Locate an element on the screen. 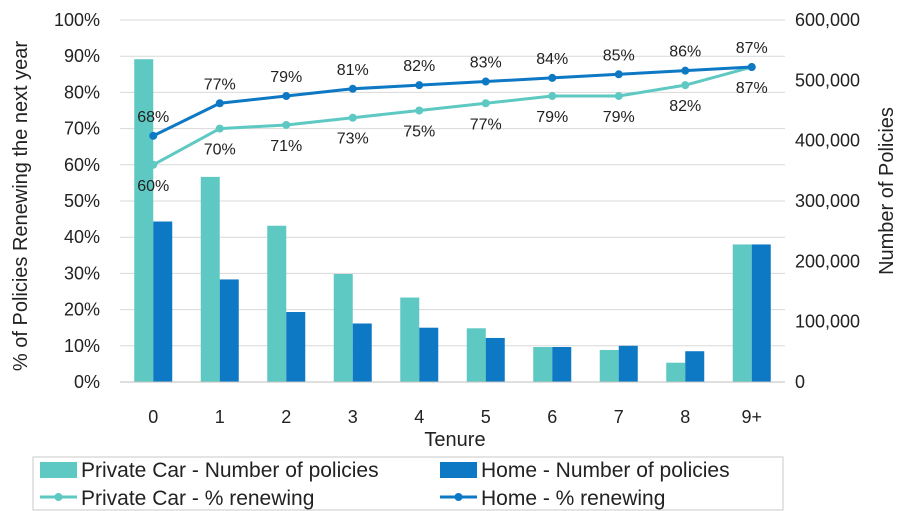 Image resolution: width=904 pixels, height=511 pixels. y-left-tick-label: 70% is located at coordinates (82, 129).